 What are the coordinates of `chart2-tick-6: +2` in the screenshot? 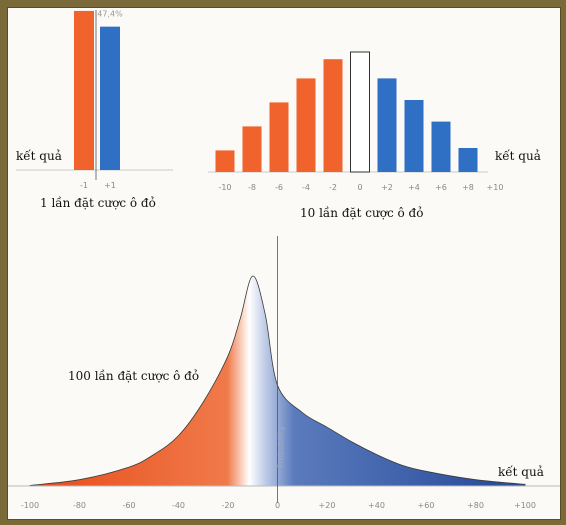 It's located at (387, 187).